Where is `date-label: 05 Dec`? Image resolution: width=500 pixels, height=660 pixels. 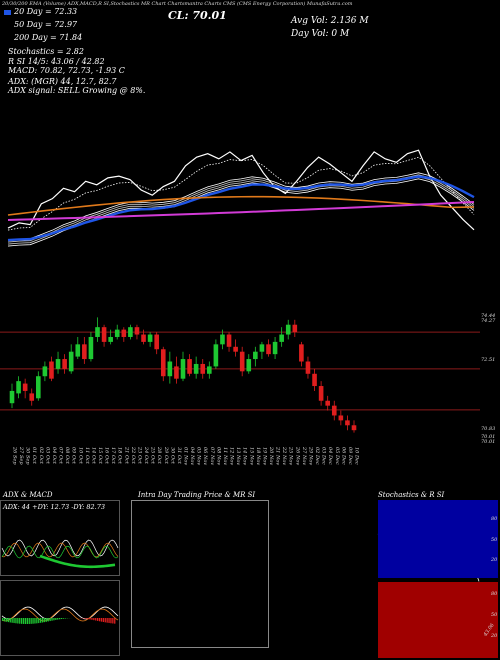
date-label: 05 Dec is located at coordinates (337, 456).